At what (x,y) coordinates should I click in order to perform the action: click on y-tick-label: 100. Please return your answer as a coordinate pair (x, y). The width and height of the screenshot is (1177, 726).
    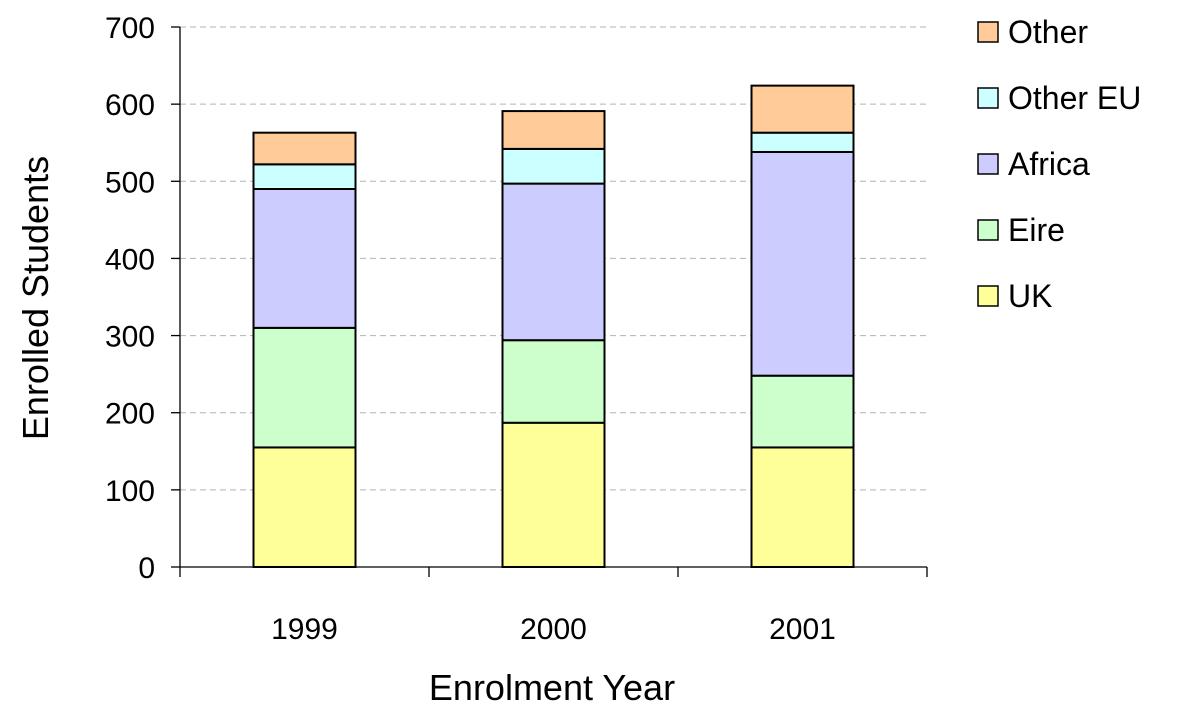
    Looking at the image, I should click on (130, 491).